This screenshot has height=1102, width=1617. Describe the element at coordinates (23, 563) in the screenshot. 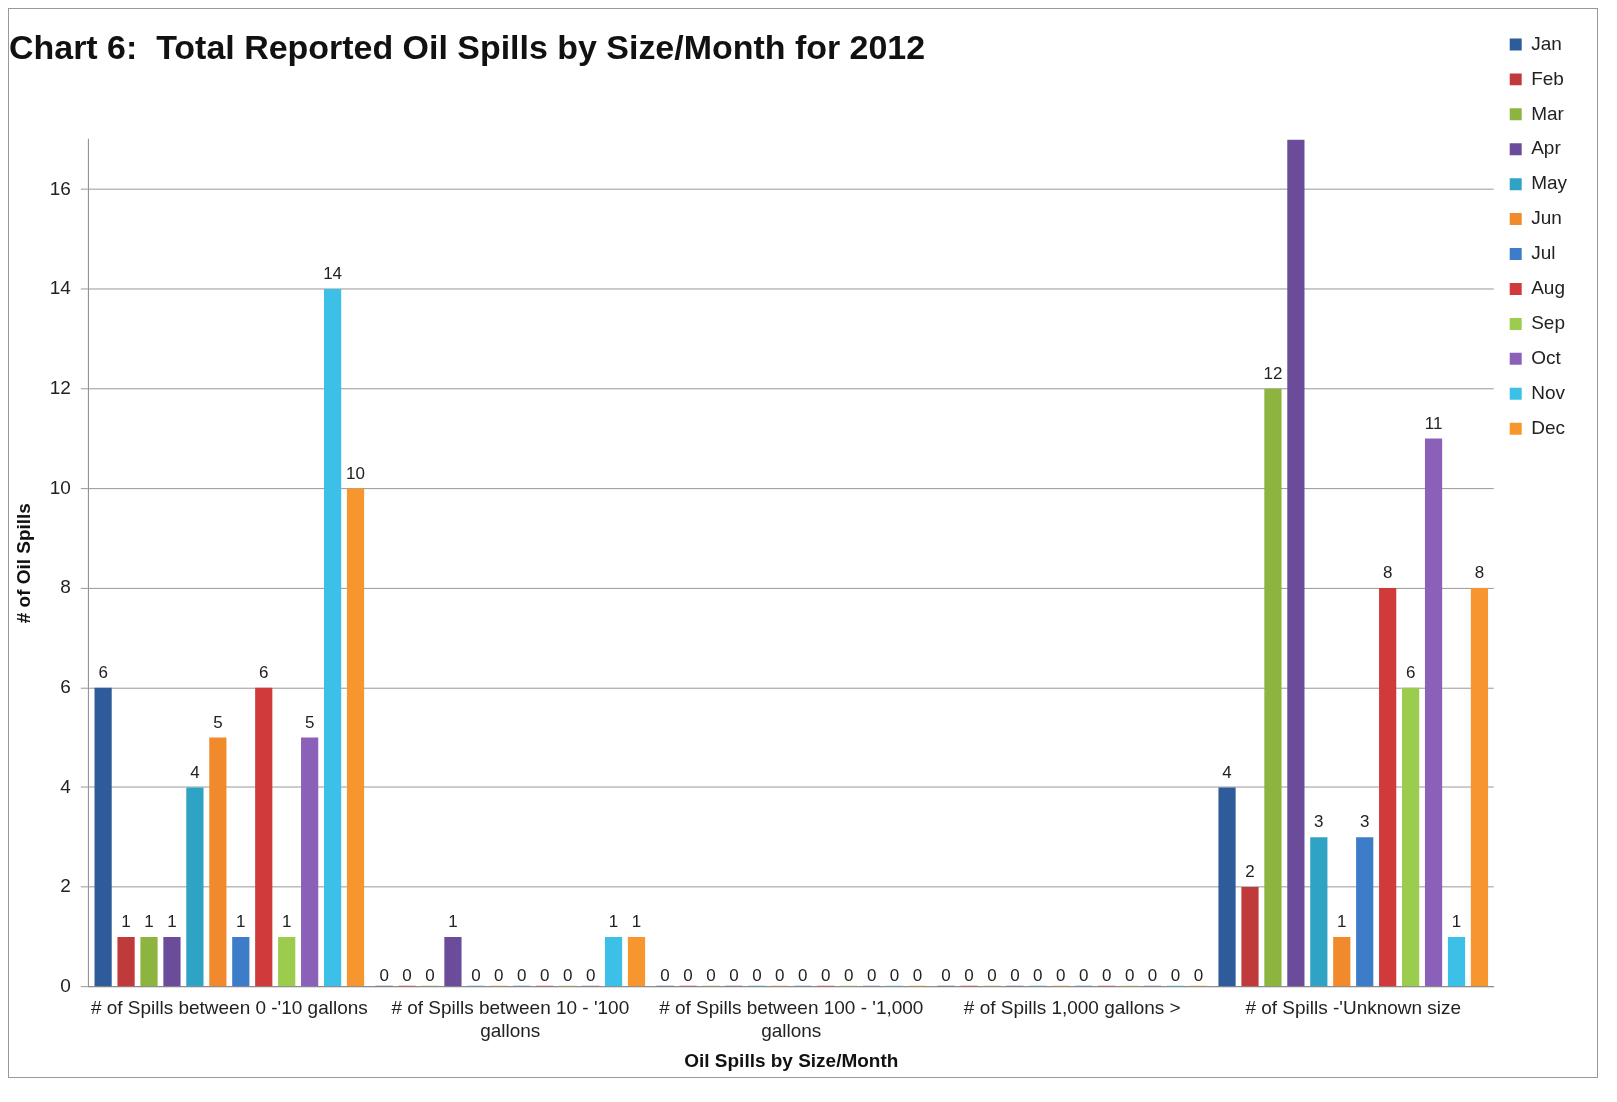

I see `y-axis-title: # of Oil Spills` at that location.